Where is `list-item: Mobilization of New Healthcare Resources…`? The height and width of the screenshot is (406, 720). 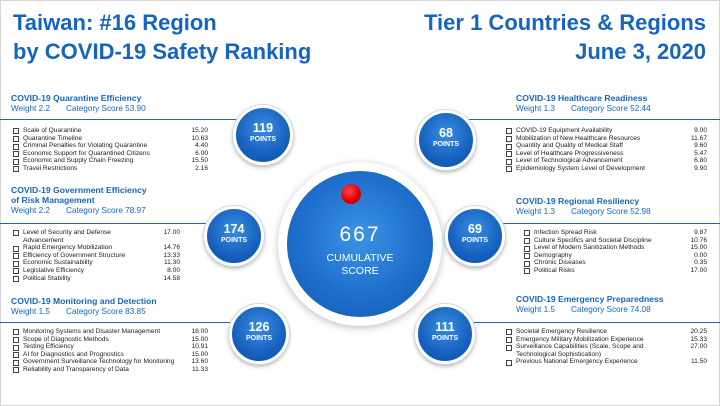 list-item: Mobilization of New Healthcare Resources… is located at coordinates (606, 139).